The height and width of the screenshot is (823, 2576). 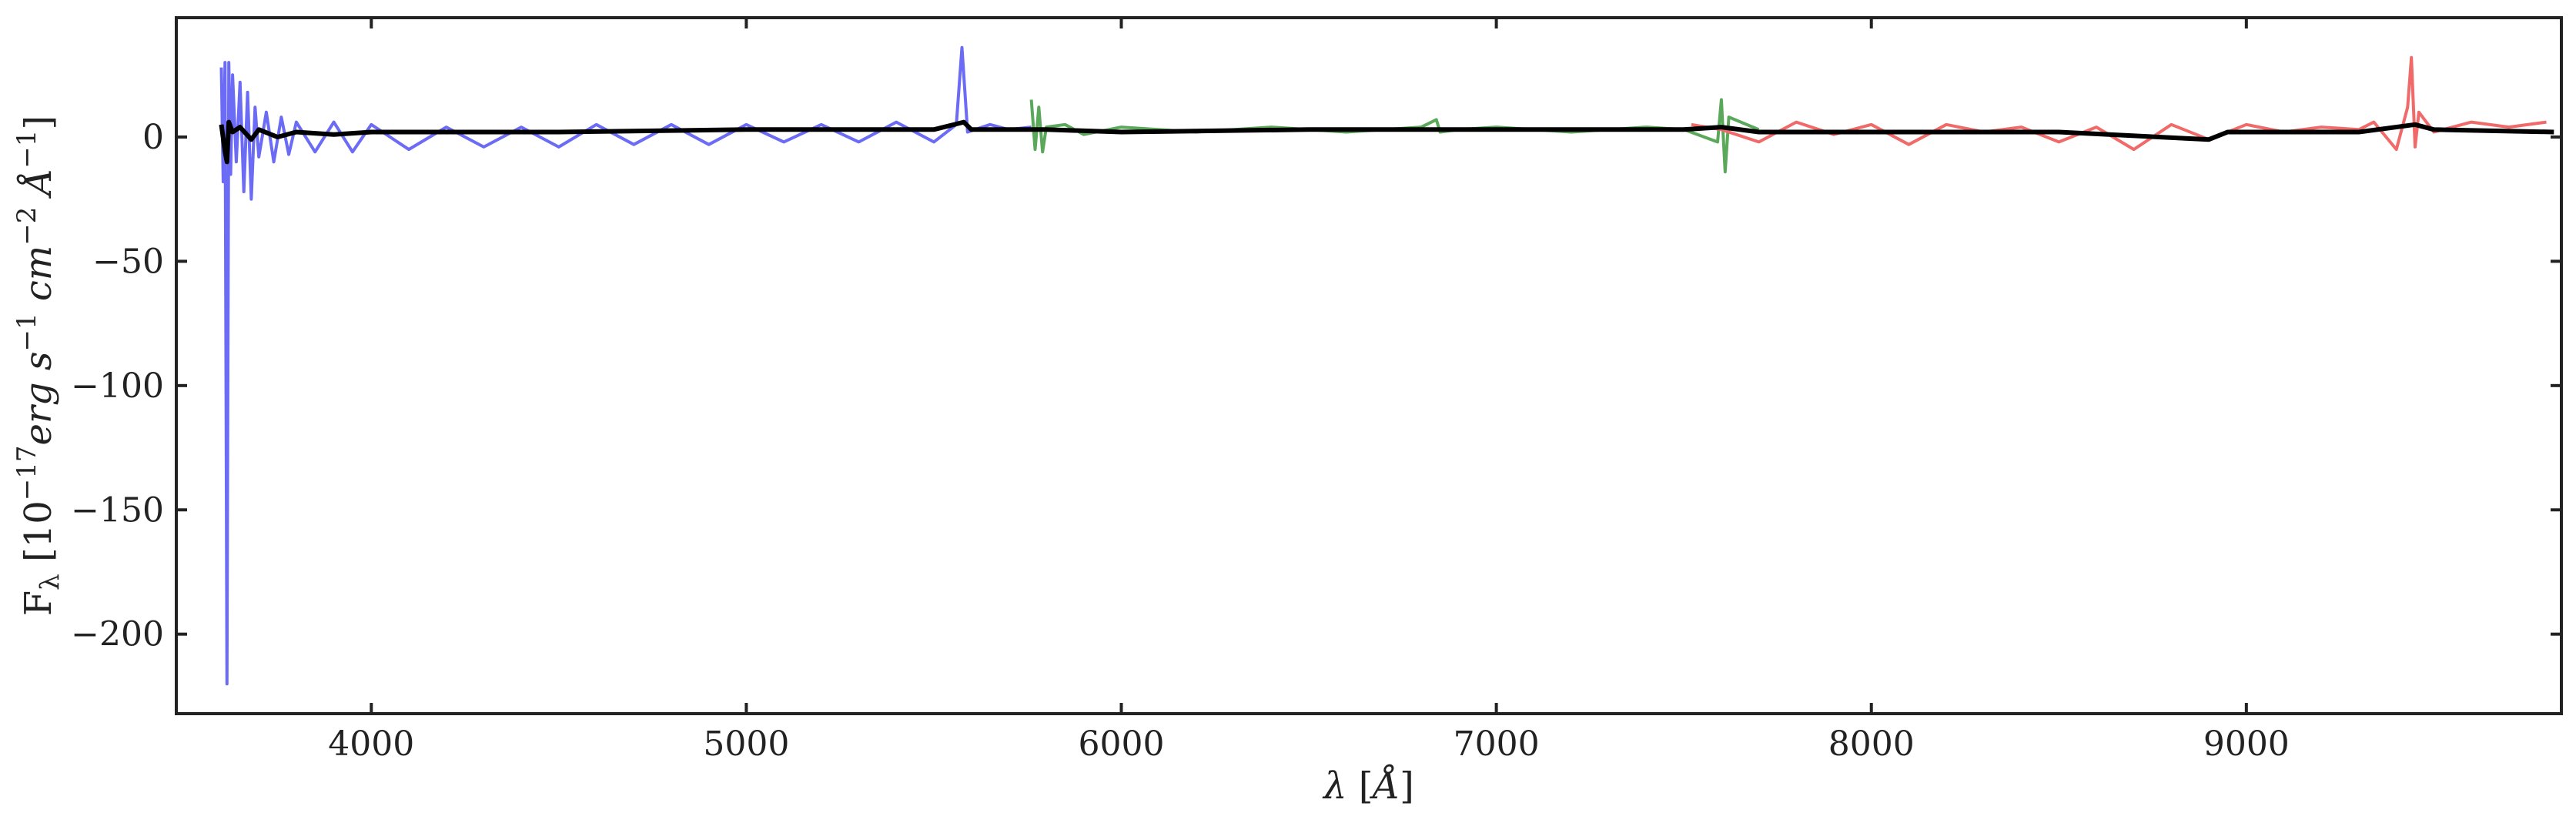 I want to click on x-axis-label: λ [Å], so click(x=1368, y=786).